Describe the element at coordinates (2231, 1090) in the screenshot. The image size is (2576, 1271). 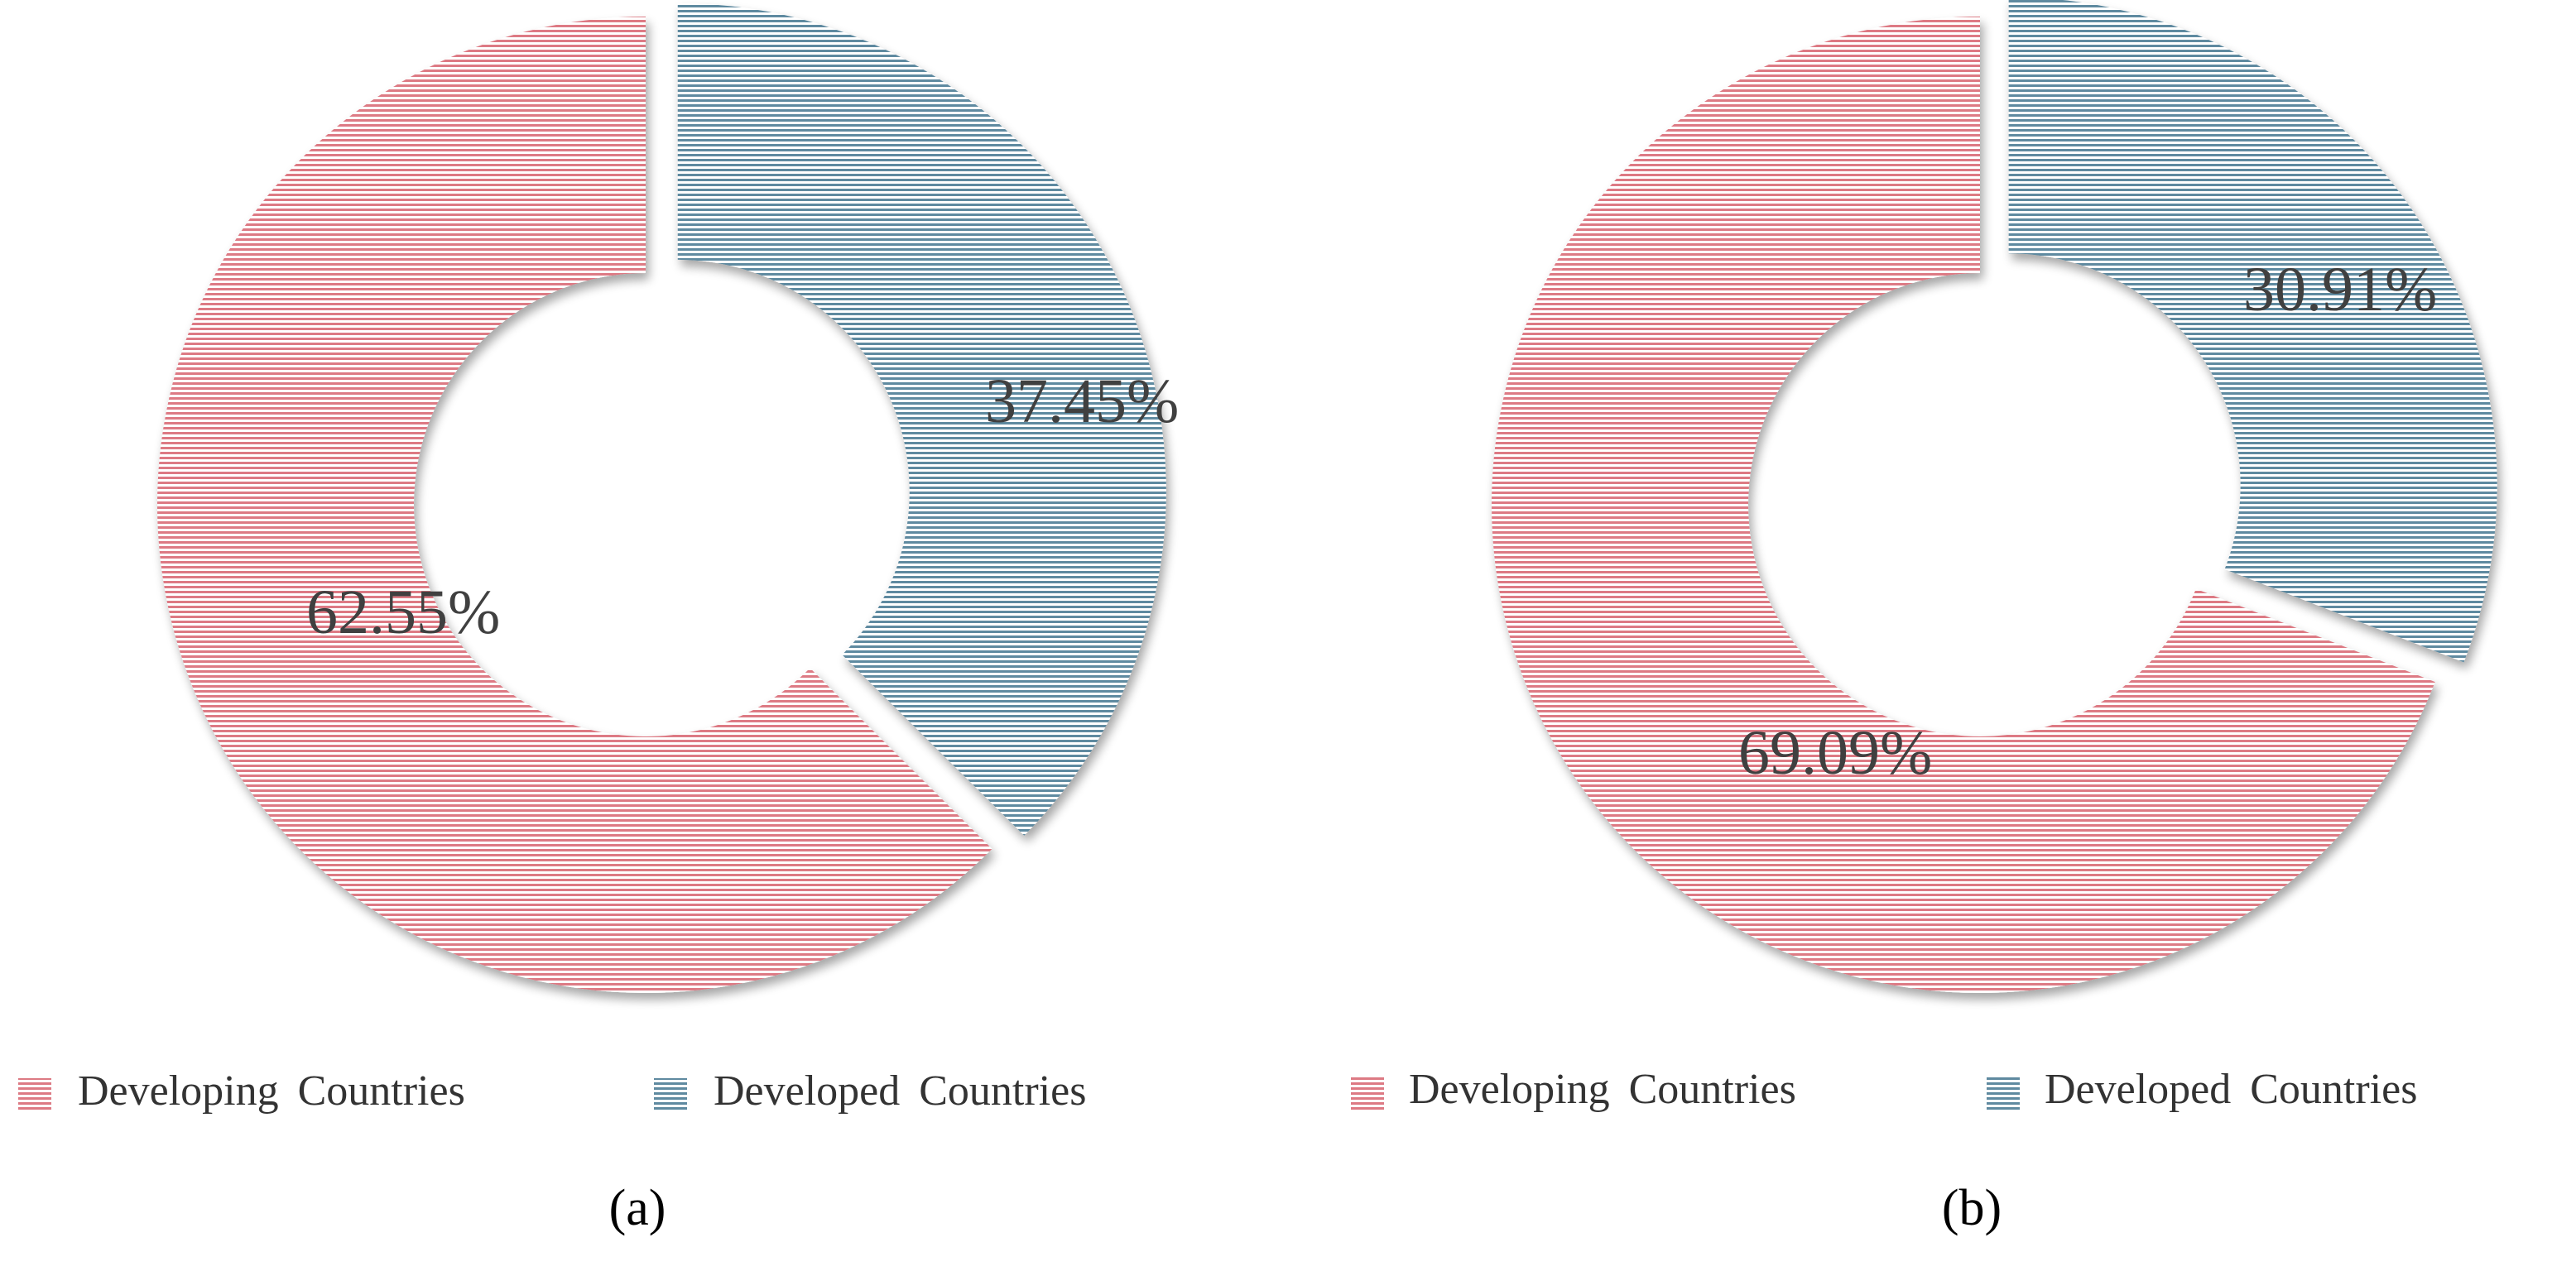
I see `legend-label-developed-countries-b: Developed Countries` at that location.